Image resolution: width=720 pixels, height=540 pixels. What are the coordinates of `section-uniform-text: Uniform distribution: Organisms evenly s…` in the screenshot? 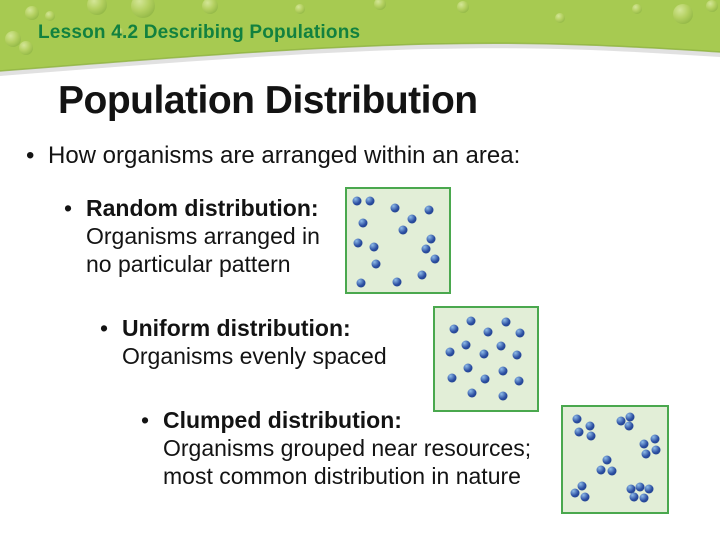 It's located at (254, 342).